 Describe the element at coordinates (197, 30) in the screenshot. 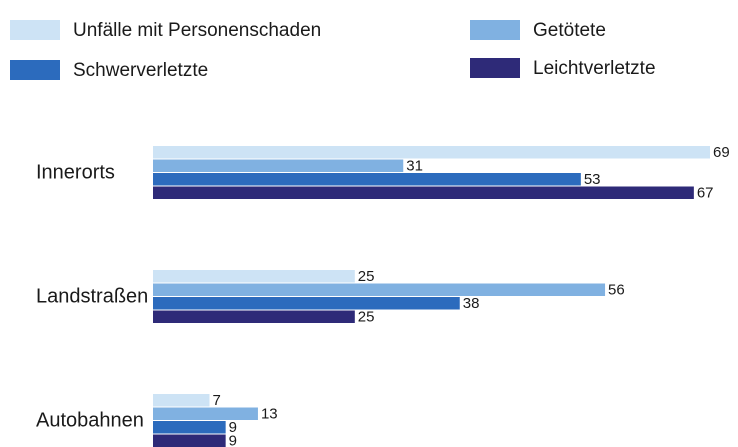

I see `legend-label: Unfälle mit Personenschaden` at that location.